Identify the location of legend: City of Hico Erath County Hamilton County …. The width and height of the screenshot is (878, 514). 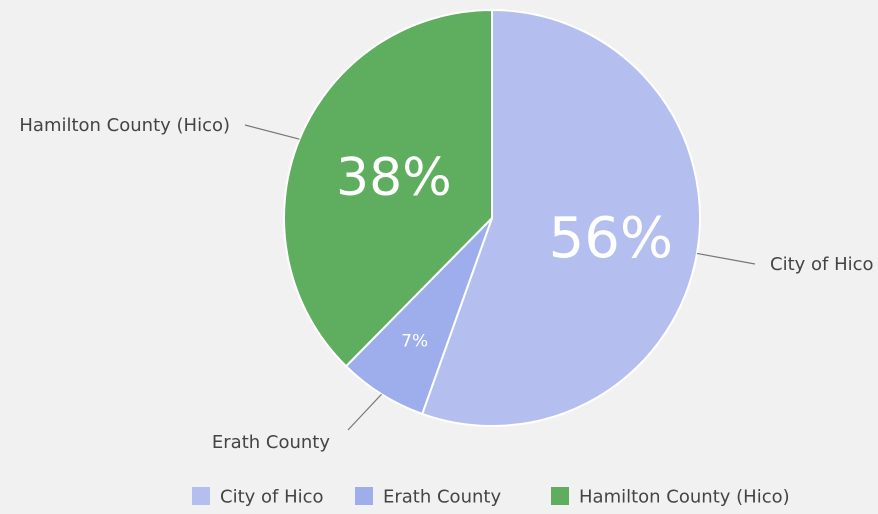
(491, 497).